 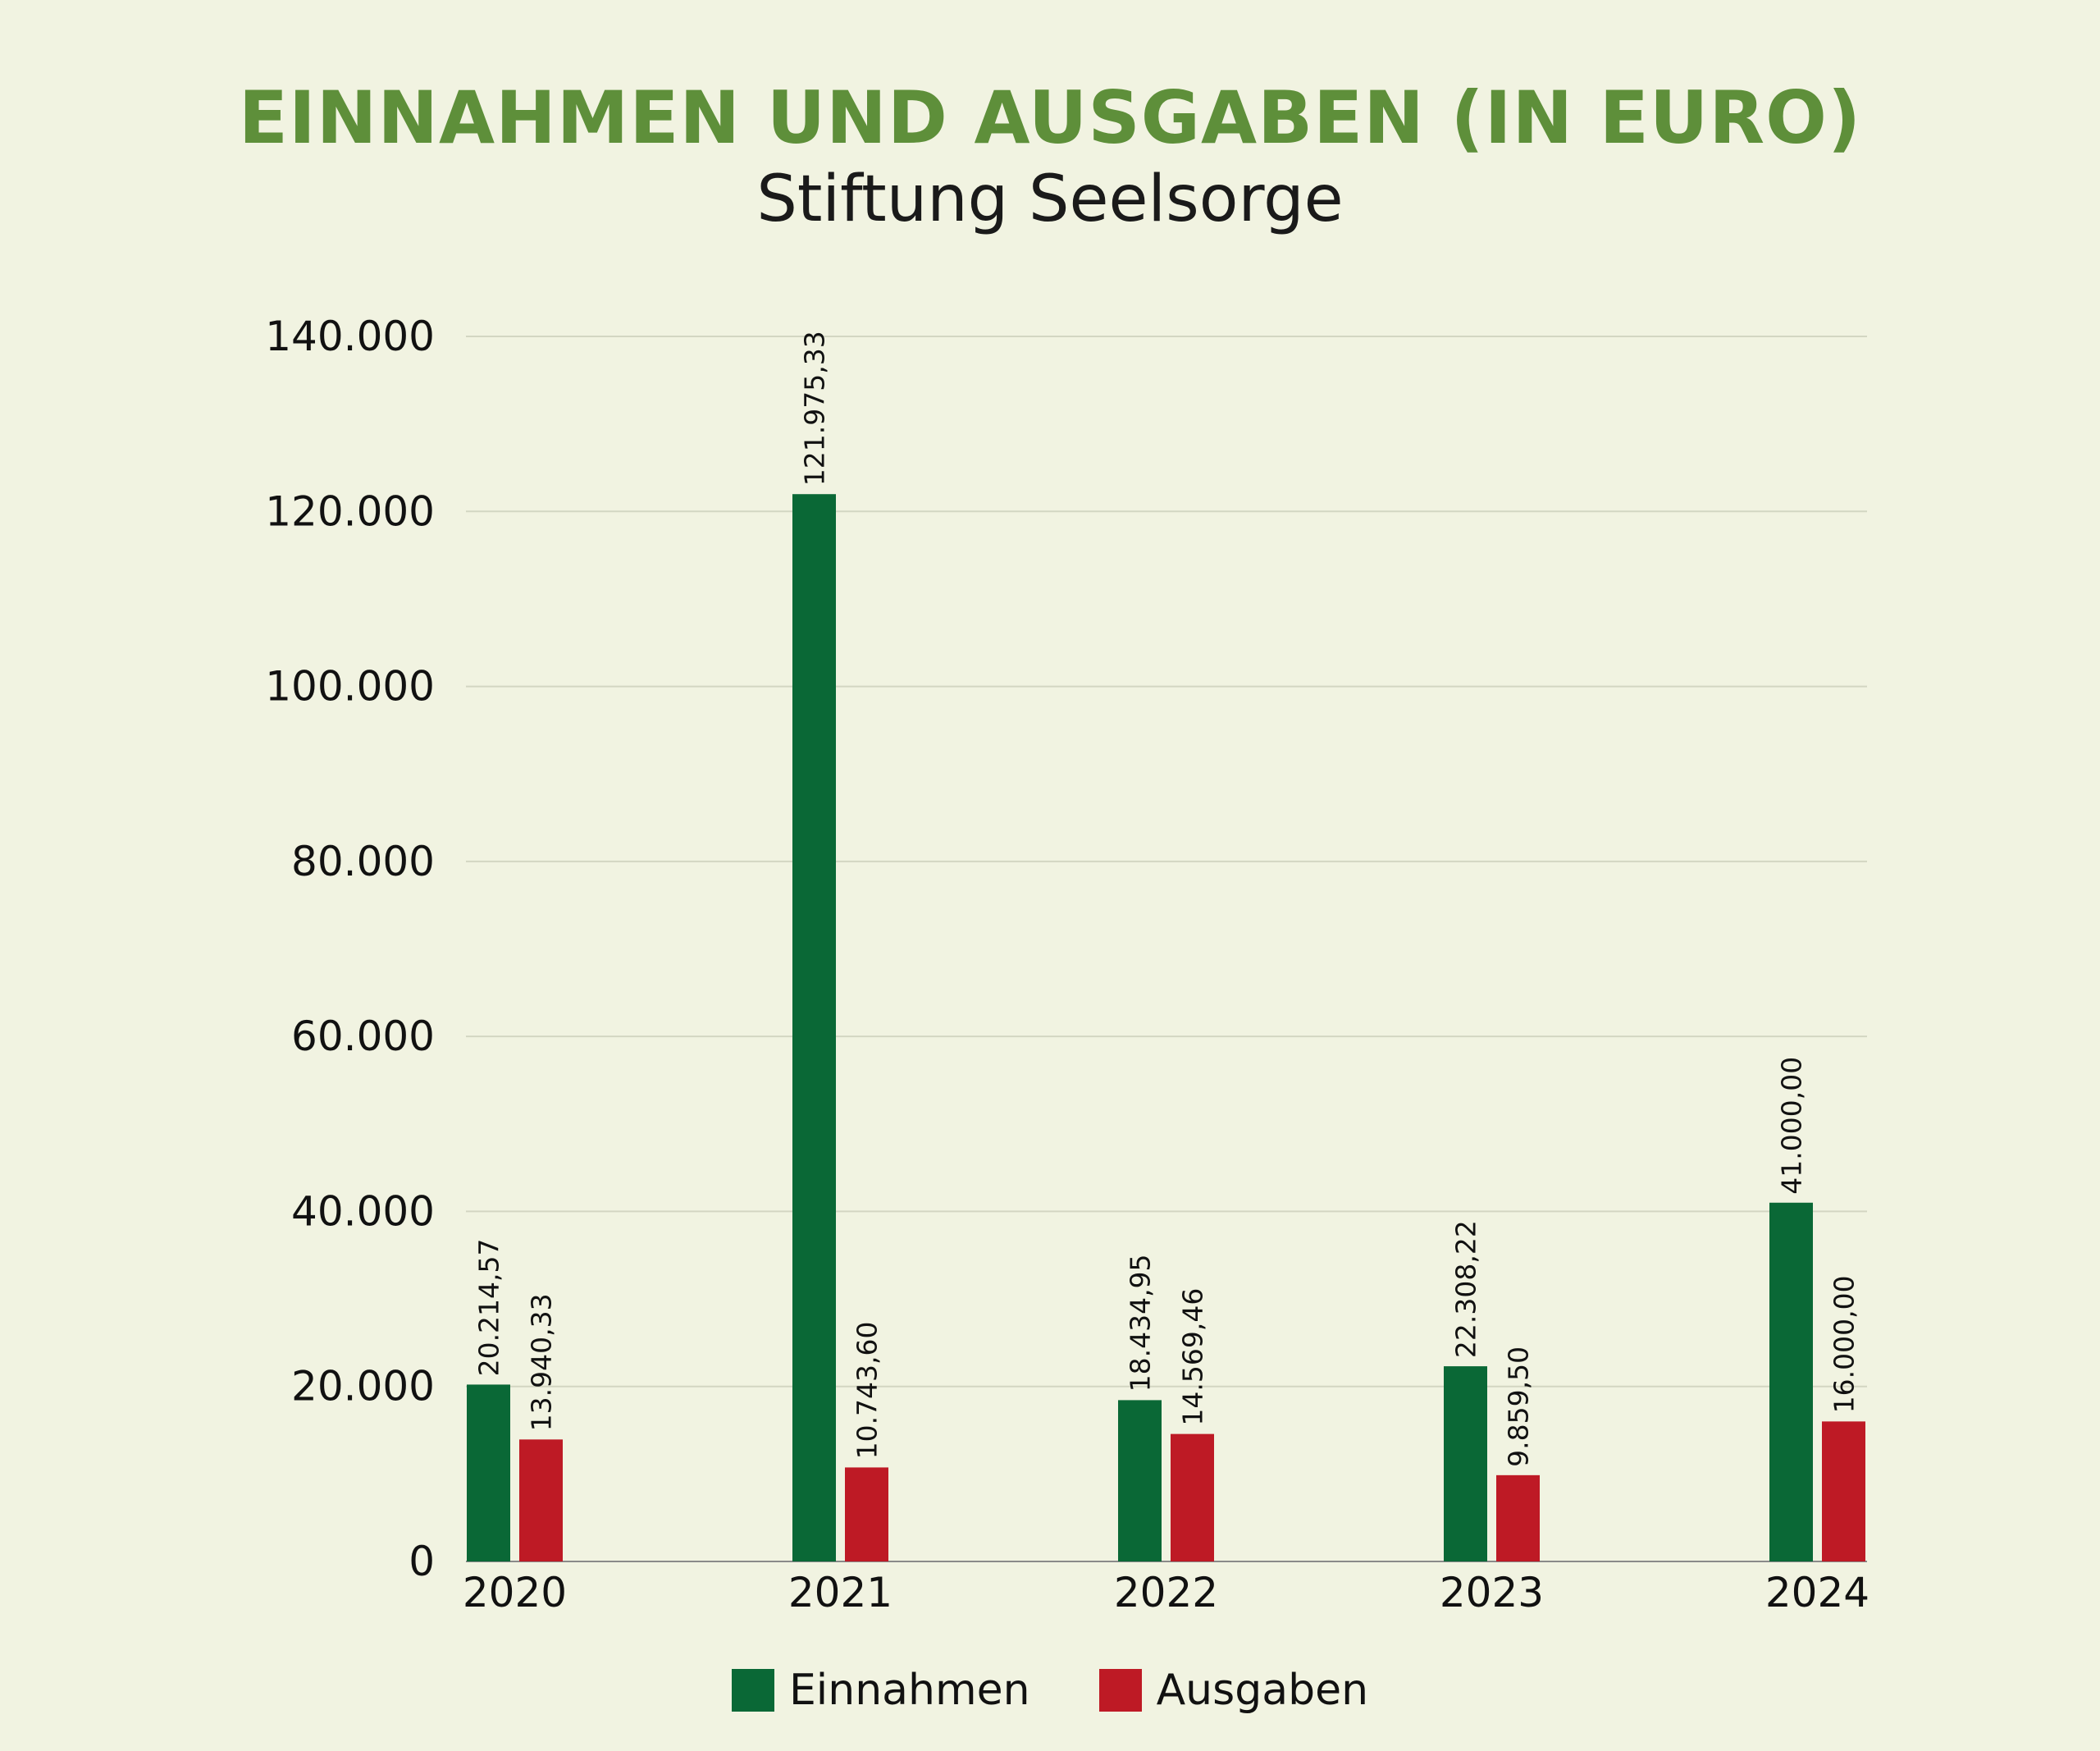 What do you see at coordinates (1466, 1289) in the screenshot?
I see `data-label: 22.308,22` at bounding box center [1466, 1289].